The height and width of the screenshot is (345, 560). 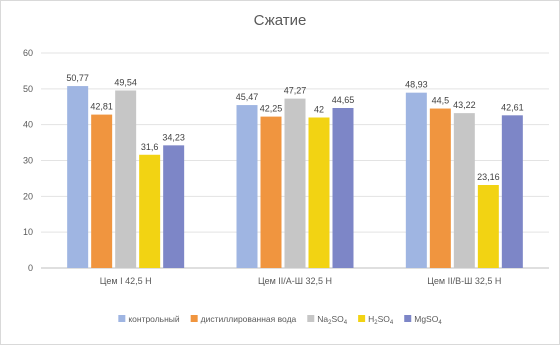 I want to click on data-label: 42,61, so click(x=512, y=107).